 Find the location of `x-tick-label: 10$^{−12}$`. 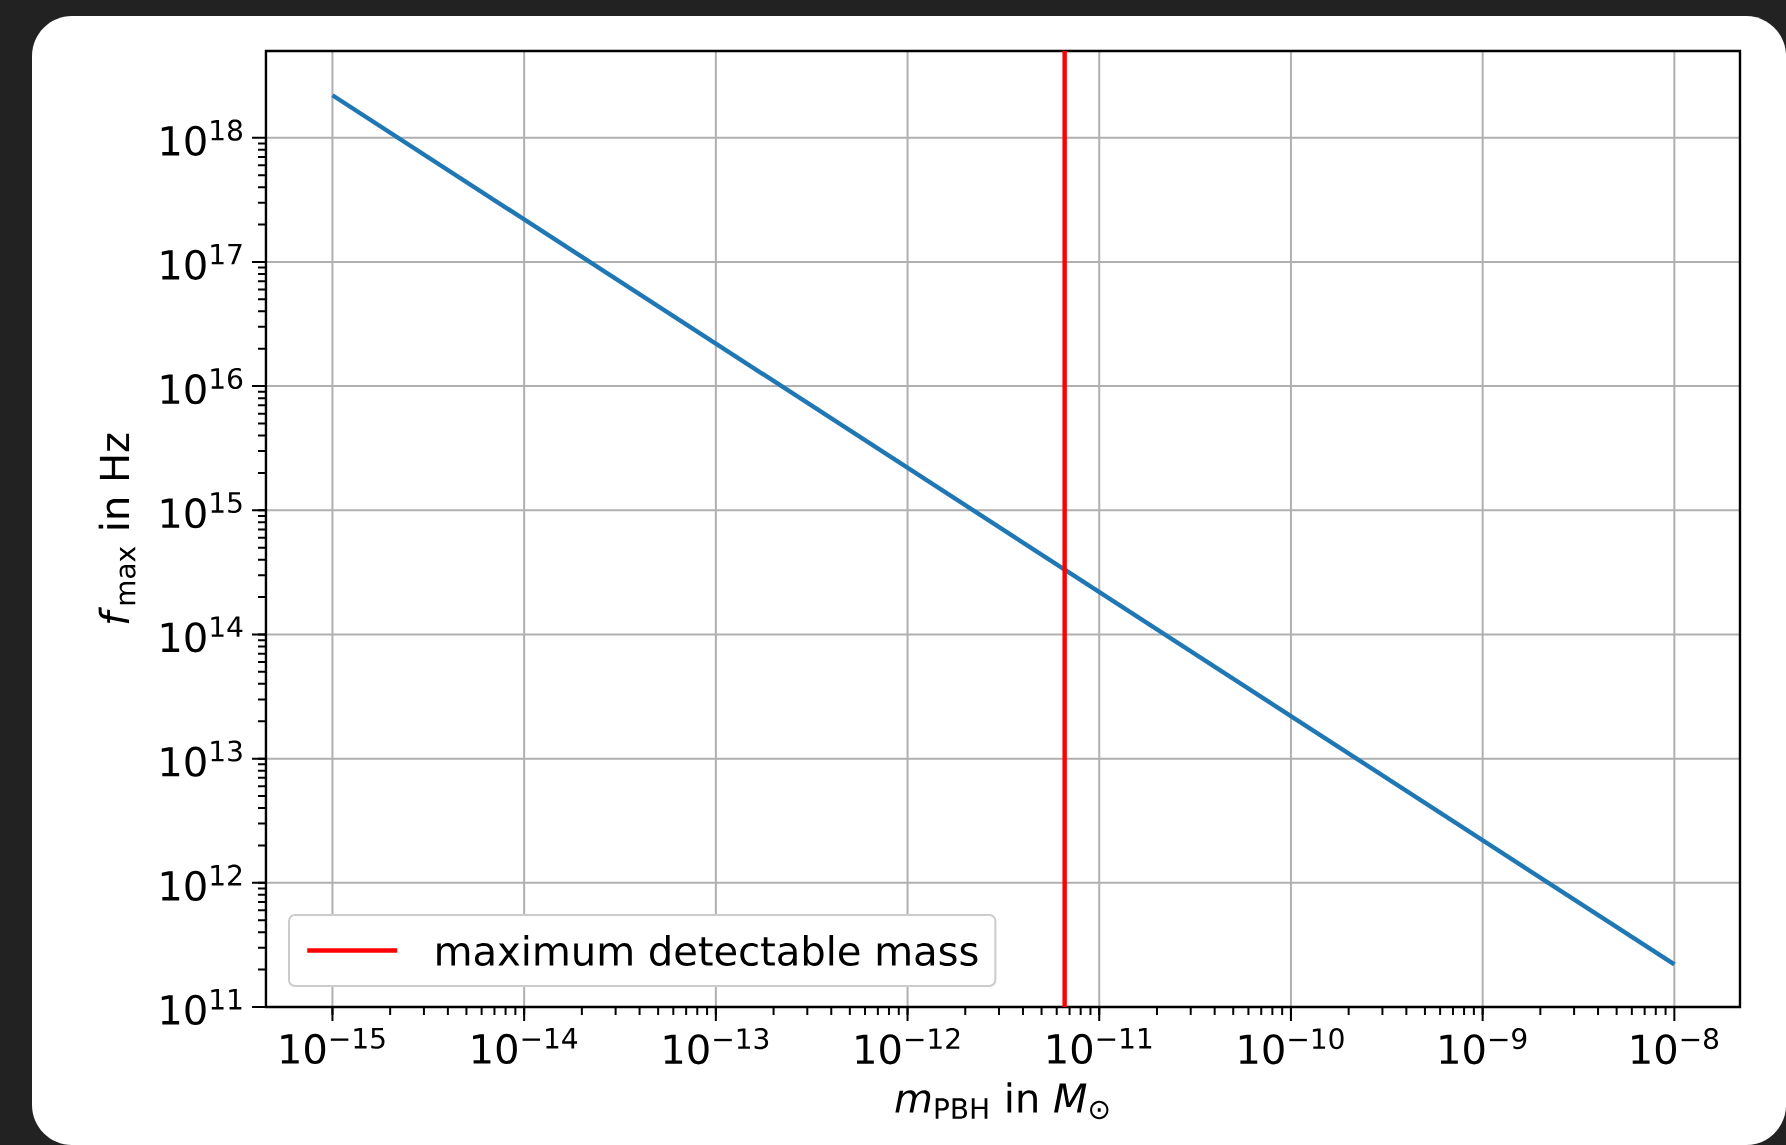

x-tick-label: 10$^{−12}$ is located at coordinates (908, 1046).